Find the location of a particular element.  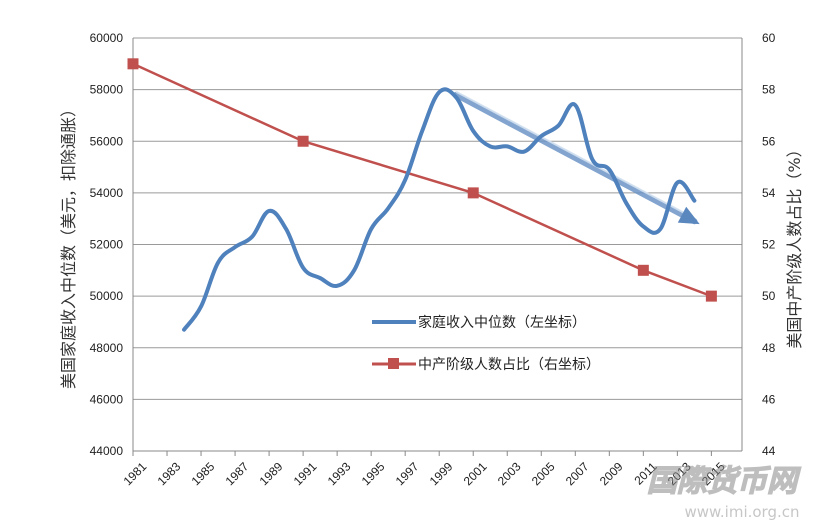

x-tick-label: 1993 is located at coordinates (339, 473).